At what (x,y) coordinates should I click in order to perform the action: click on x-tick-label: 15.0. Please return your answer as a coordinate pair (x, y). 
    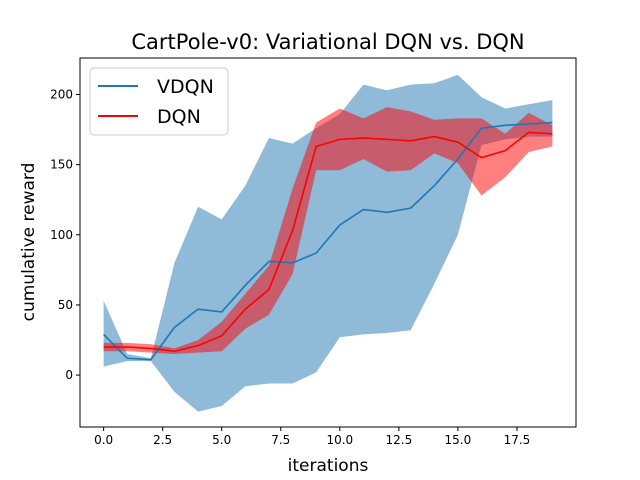
    Looking at the image, I should click on (458, 440).